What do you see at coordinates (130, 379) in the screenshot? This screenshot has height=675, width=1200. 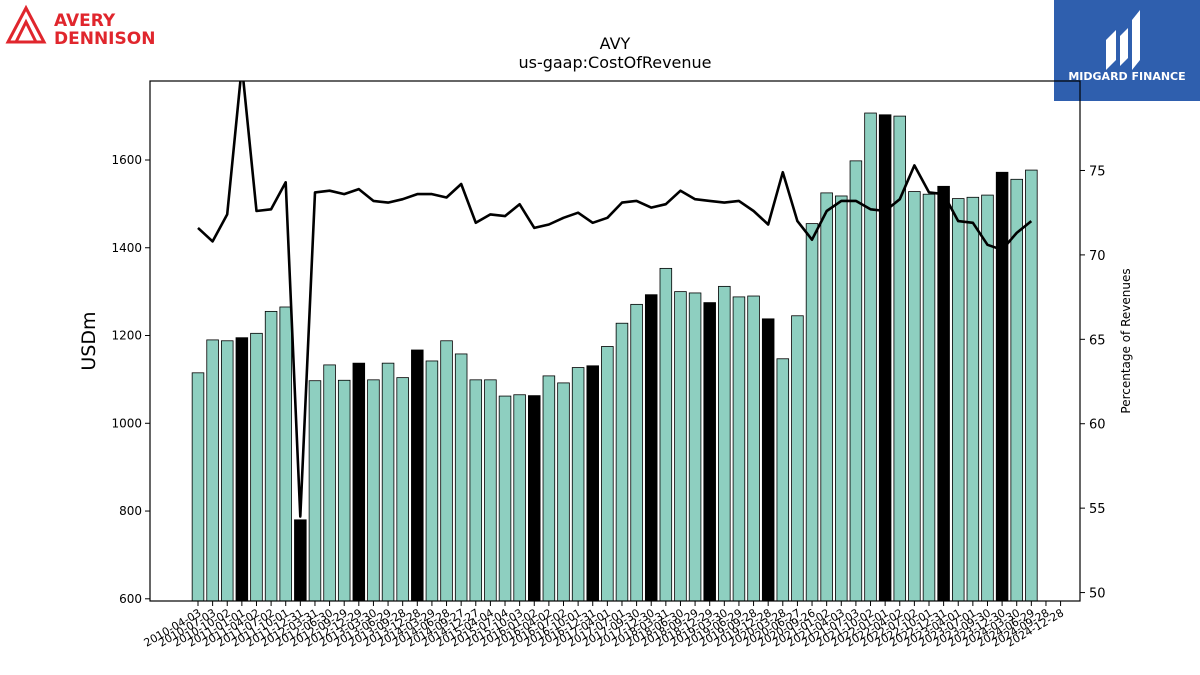 I see `y-axis: 600 800 1000 1200 1400 1600` at bounding box center [130, 379].